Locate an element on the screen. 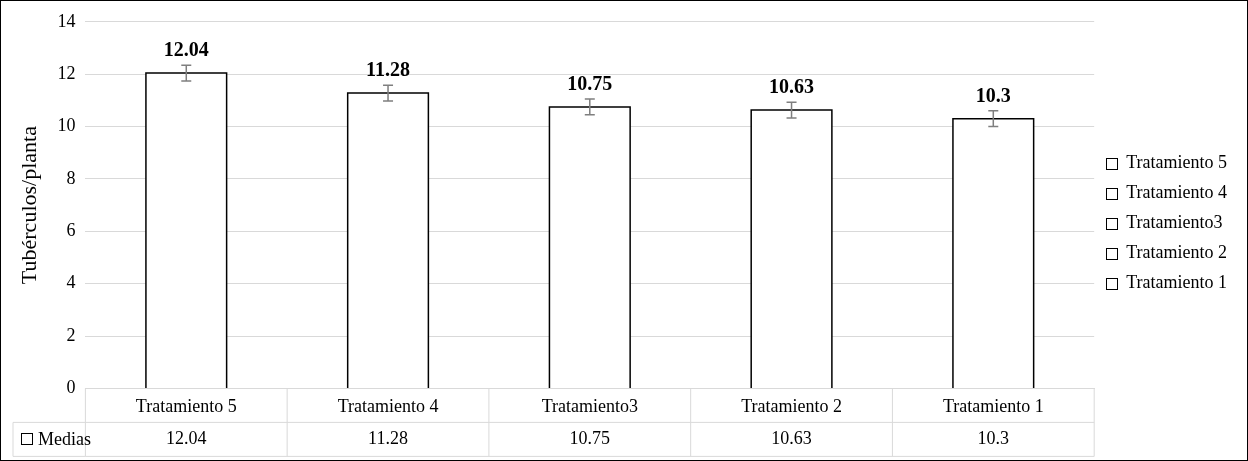 The width and height of the screenshot is (1248, 461). y-axis-title: Tubérculos/planta is located at coordinates (28, 205).